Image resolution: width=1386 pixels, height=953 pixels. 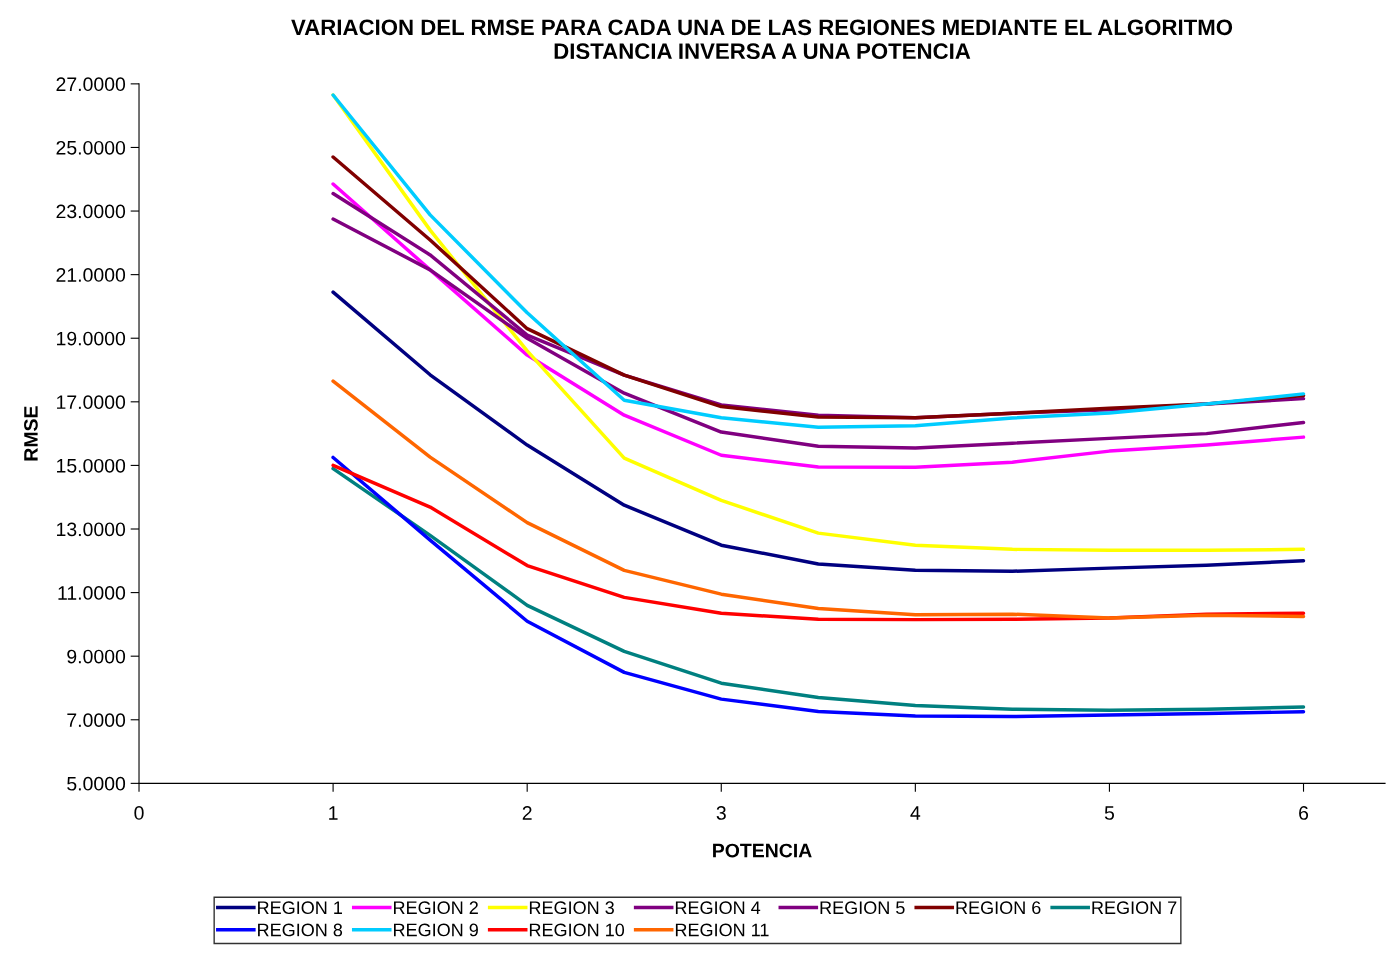 What do you see at coordinates (333, 813) in the screenshot?
I see `x-tick-label: 1` at bounding box center [333, 813].